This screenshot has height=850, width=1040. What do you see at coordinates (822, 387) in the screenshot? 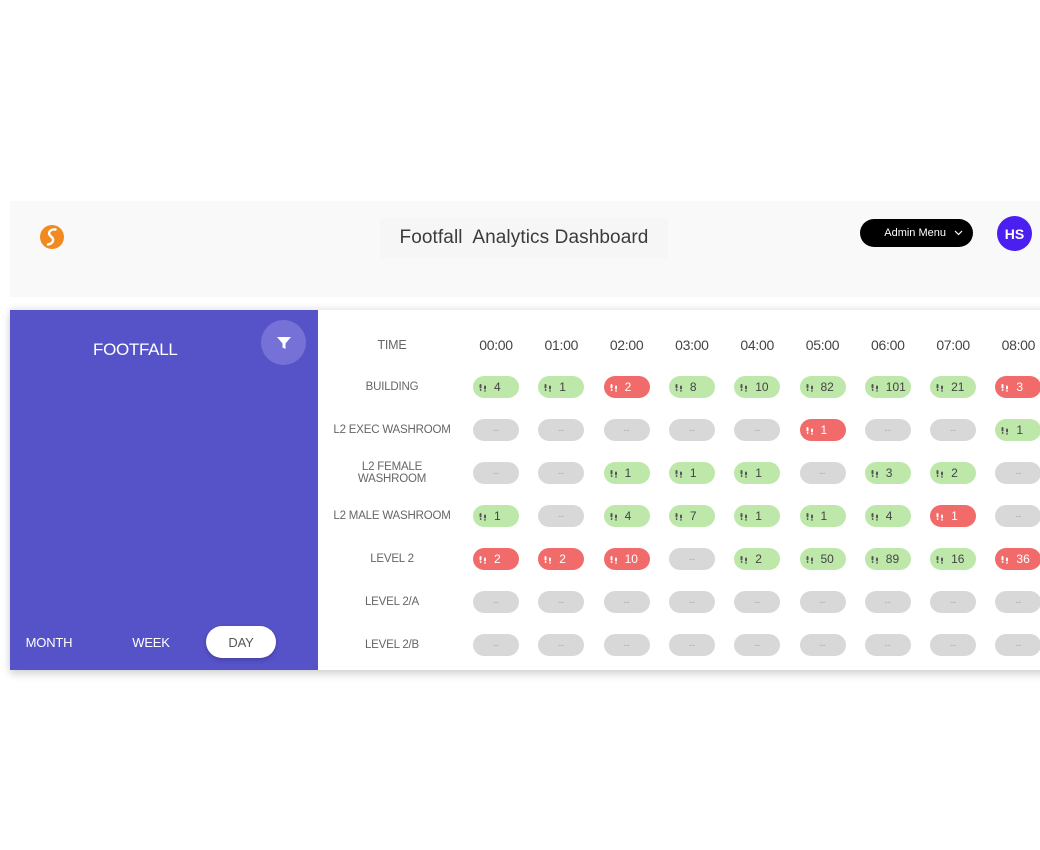
I see `footfall-count-badge: 82` at bounding box center [822, 387].